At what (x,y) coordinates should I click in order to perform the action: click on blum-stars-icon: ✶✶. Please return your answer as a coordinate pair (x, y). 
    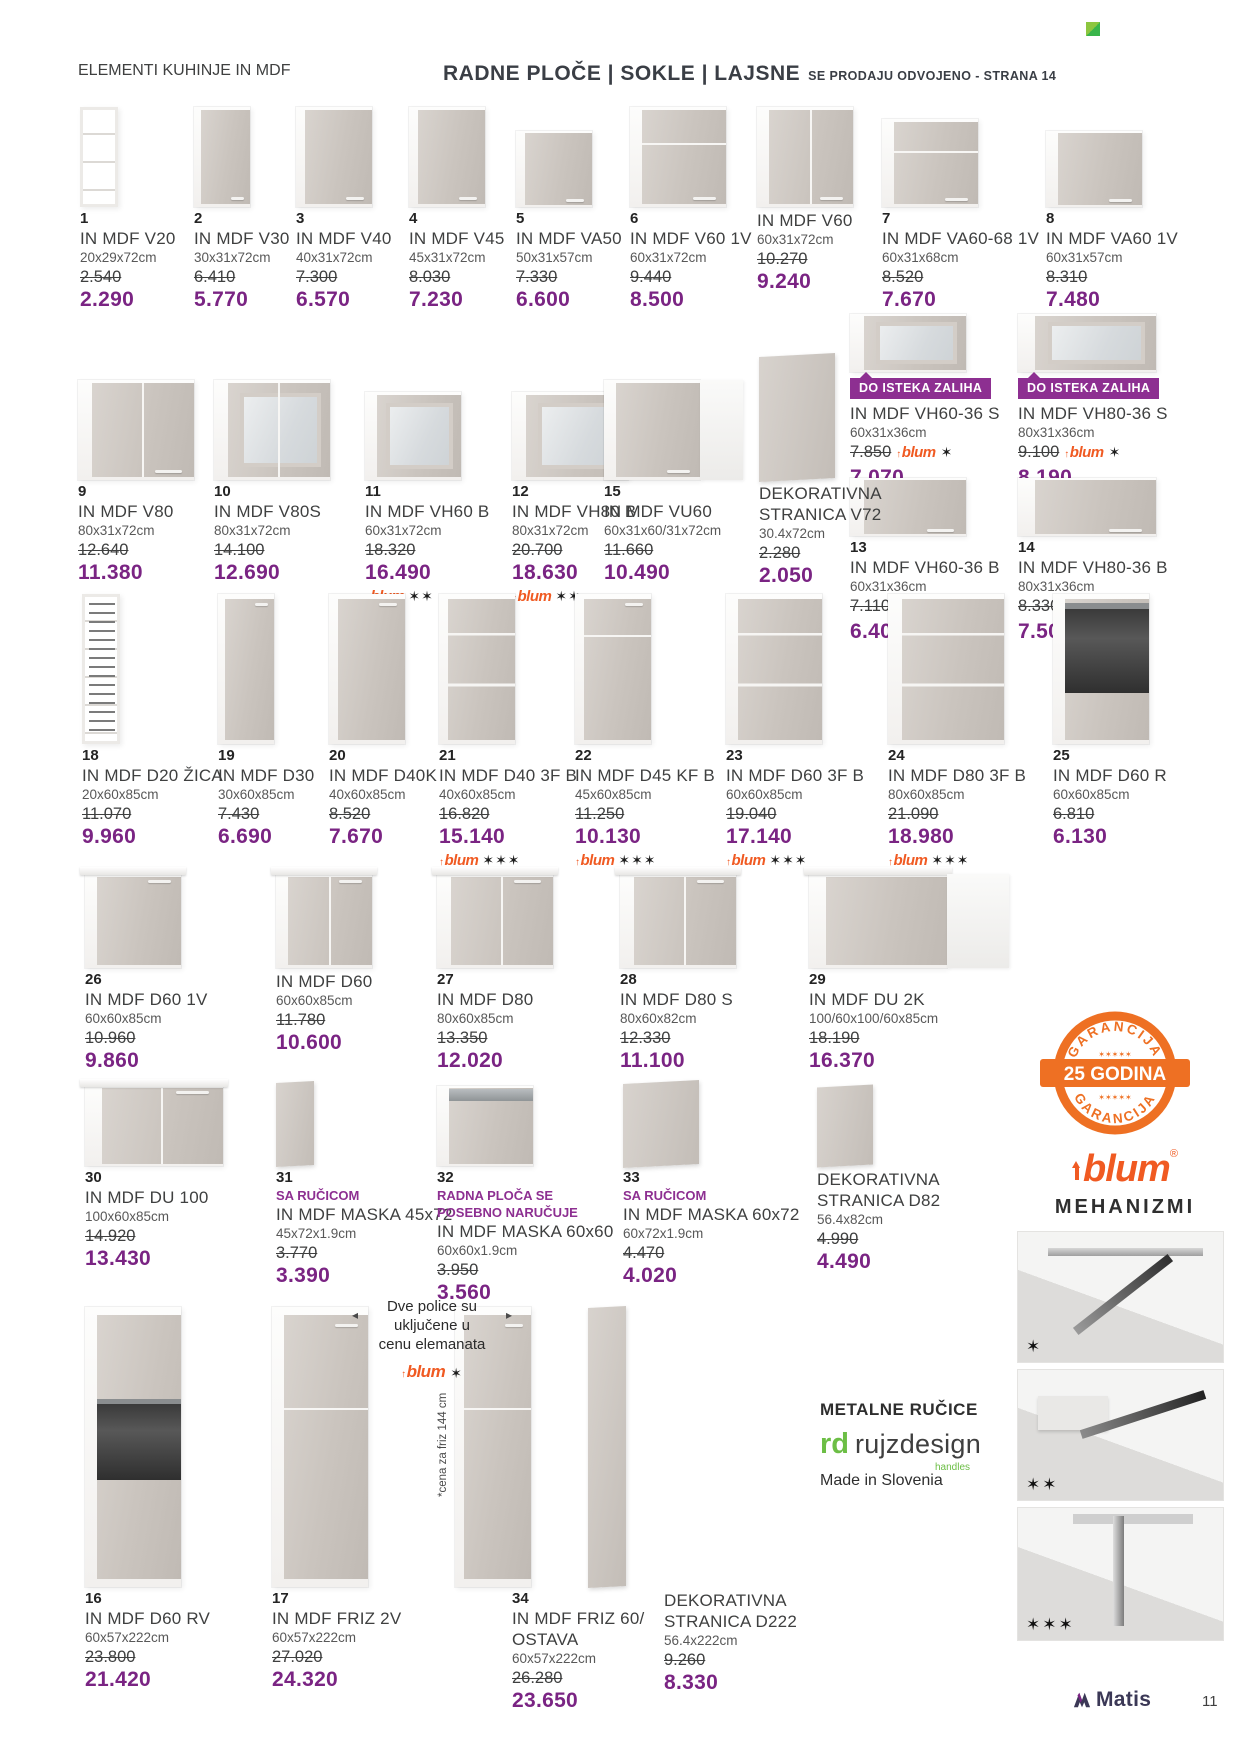
    Looking at the image, I should click on (568, 596).